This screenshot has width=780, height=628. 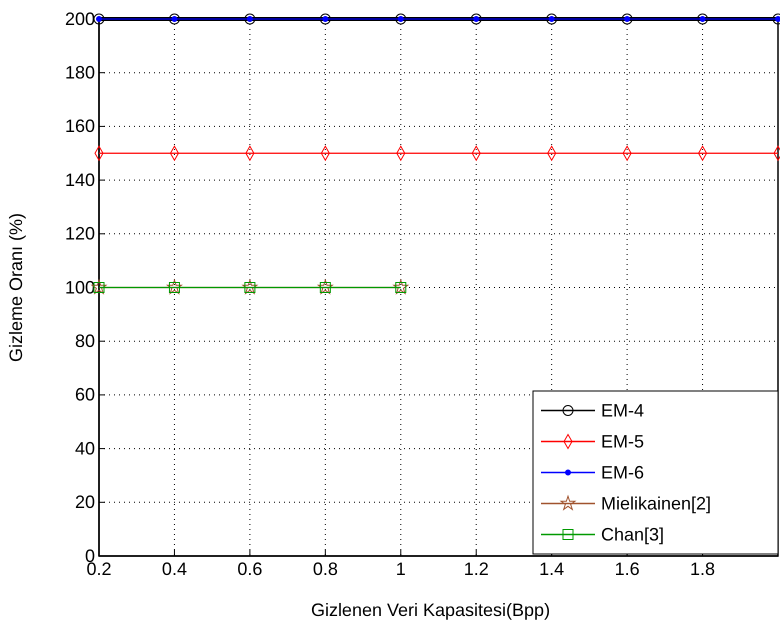 I want to click on y-tick-label: 20, so click(x=84, y=502).